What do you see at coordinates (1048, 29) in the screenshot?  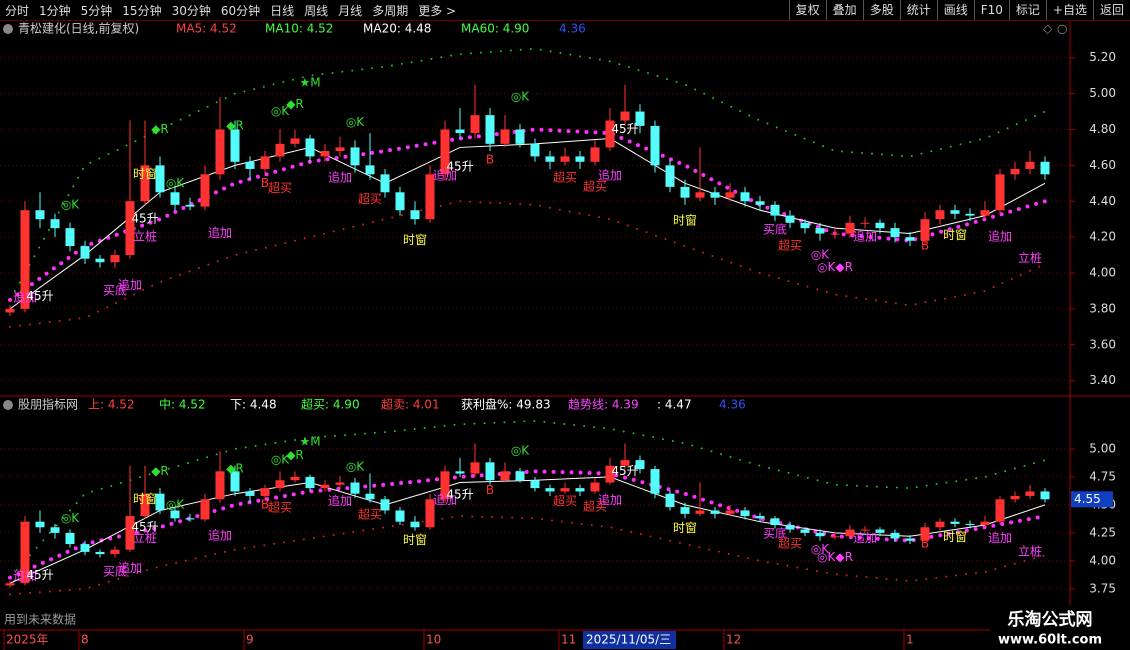 I see `icon: ◇` at bounding box center [1048, 29].